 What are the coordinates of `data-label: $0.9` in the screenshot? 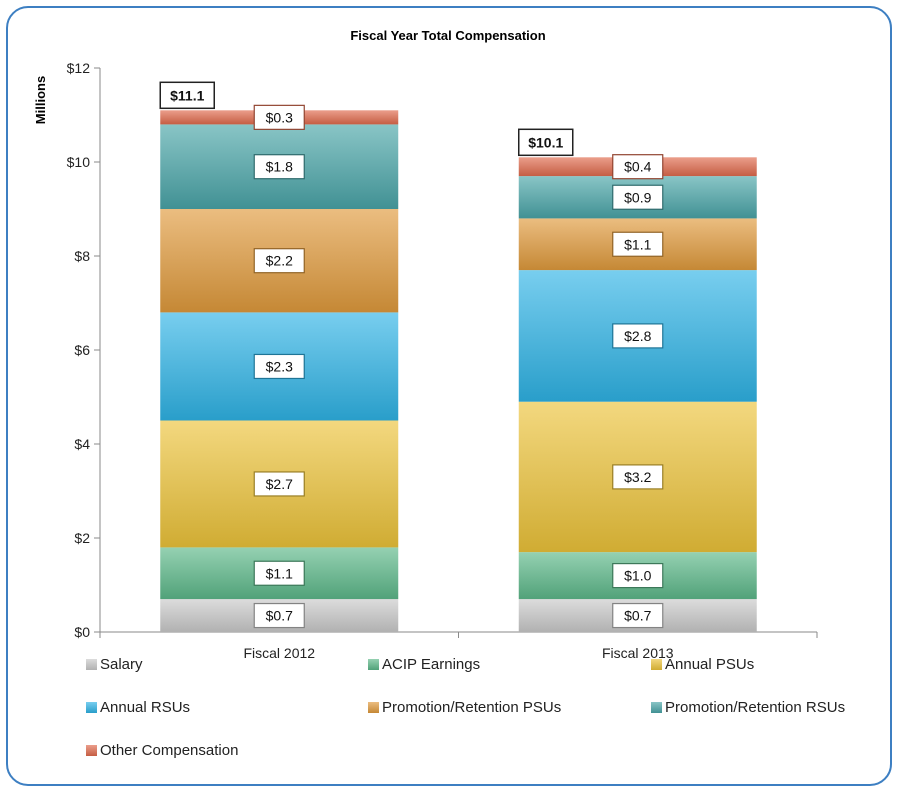 It's located at (637, 197).